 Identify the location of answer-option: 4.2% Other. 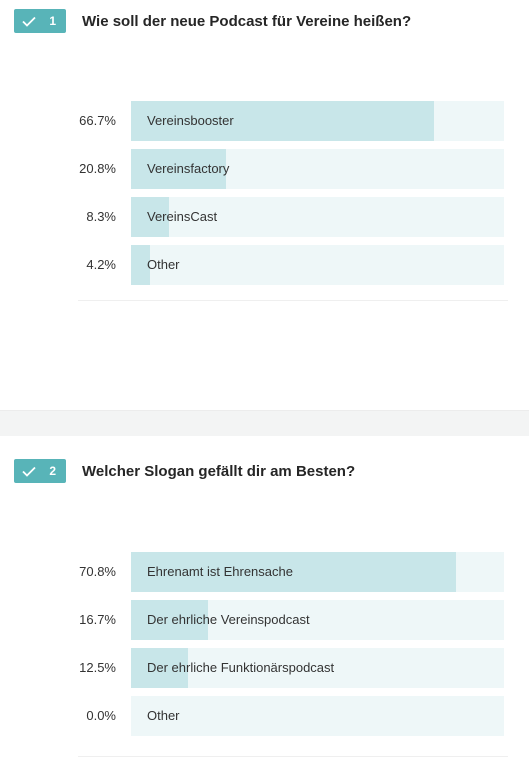
(264, 265).